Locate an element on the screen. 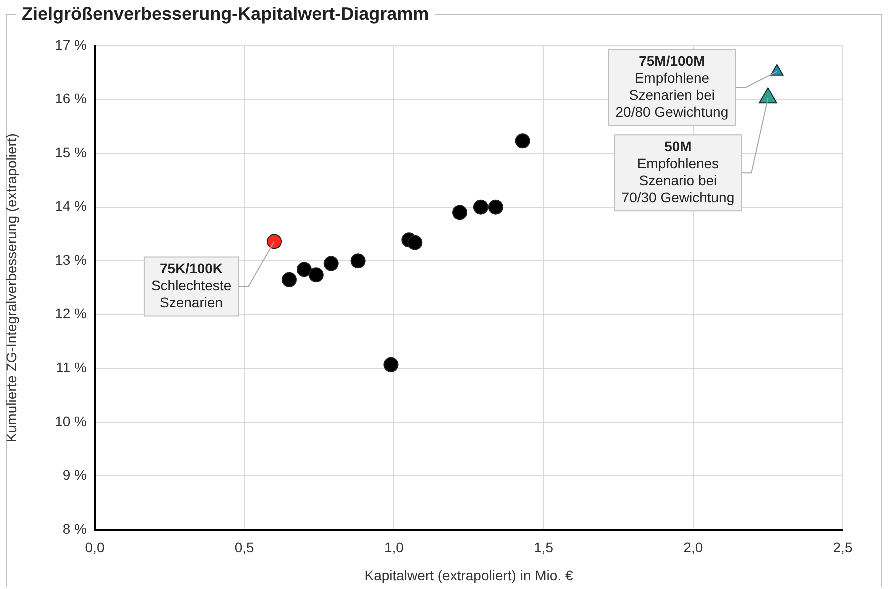 This screenshot has height=589, width=888. y-tick-label: 15 % is located at coordinates (71, 152).